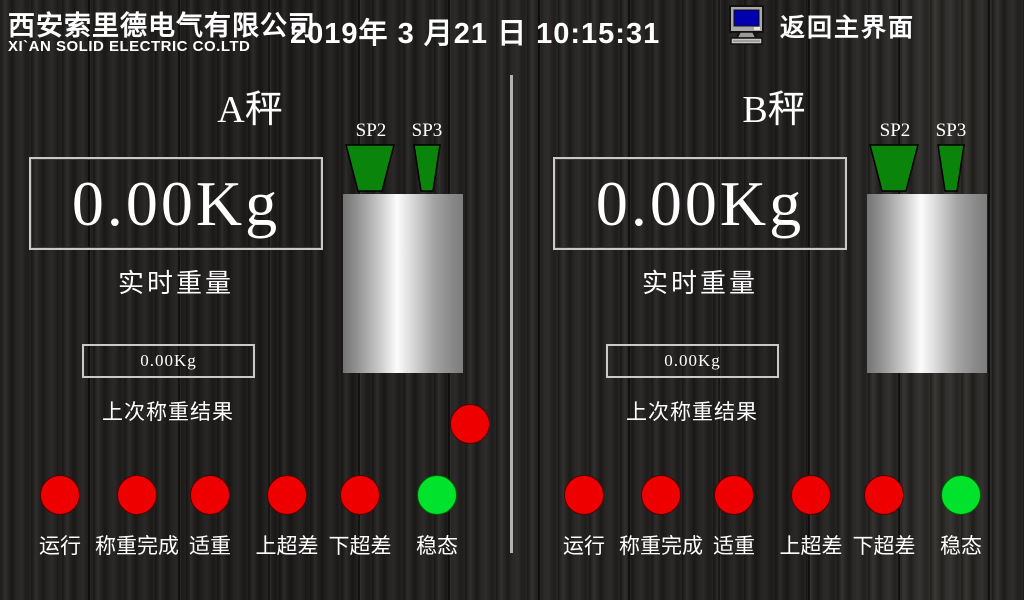  What do you see at coordinates (774, 110) in the screenshot?
I see `scale-title: B秤` at bounding box center [774, 110].